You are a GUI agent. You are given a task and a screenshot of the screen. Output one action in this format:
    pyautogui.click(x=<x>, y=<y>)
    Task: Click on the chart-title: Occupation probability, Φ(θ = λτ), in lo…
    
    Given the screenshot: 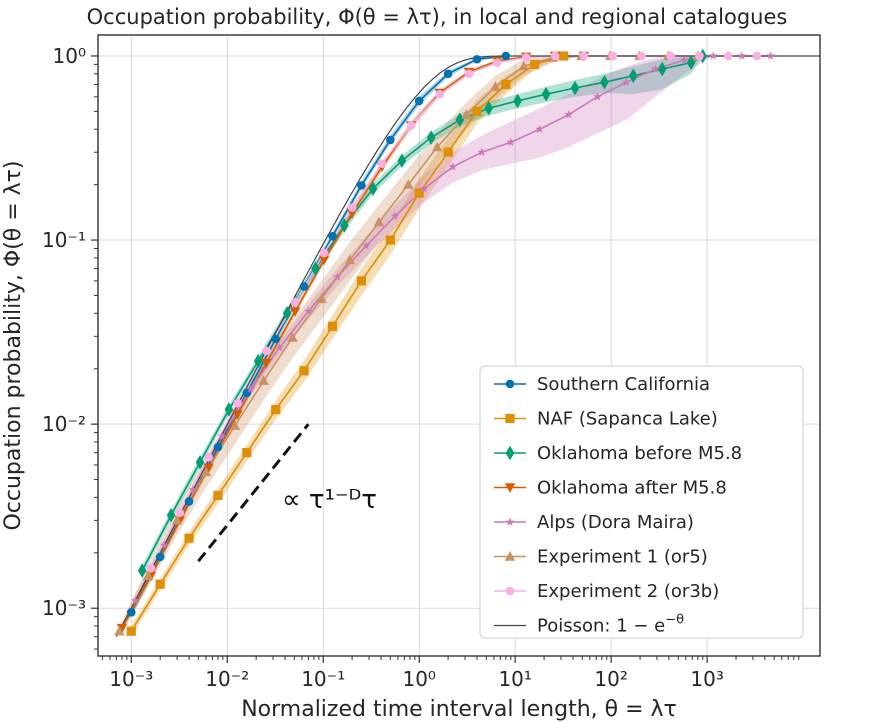 What is the action you would take?
    pyautogui.click(x=437, y=17)
    